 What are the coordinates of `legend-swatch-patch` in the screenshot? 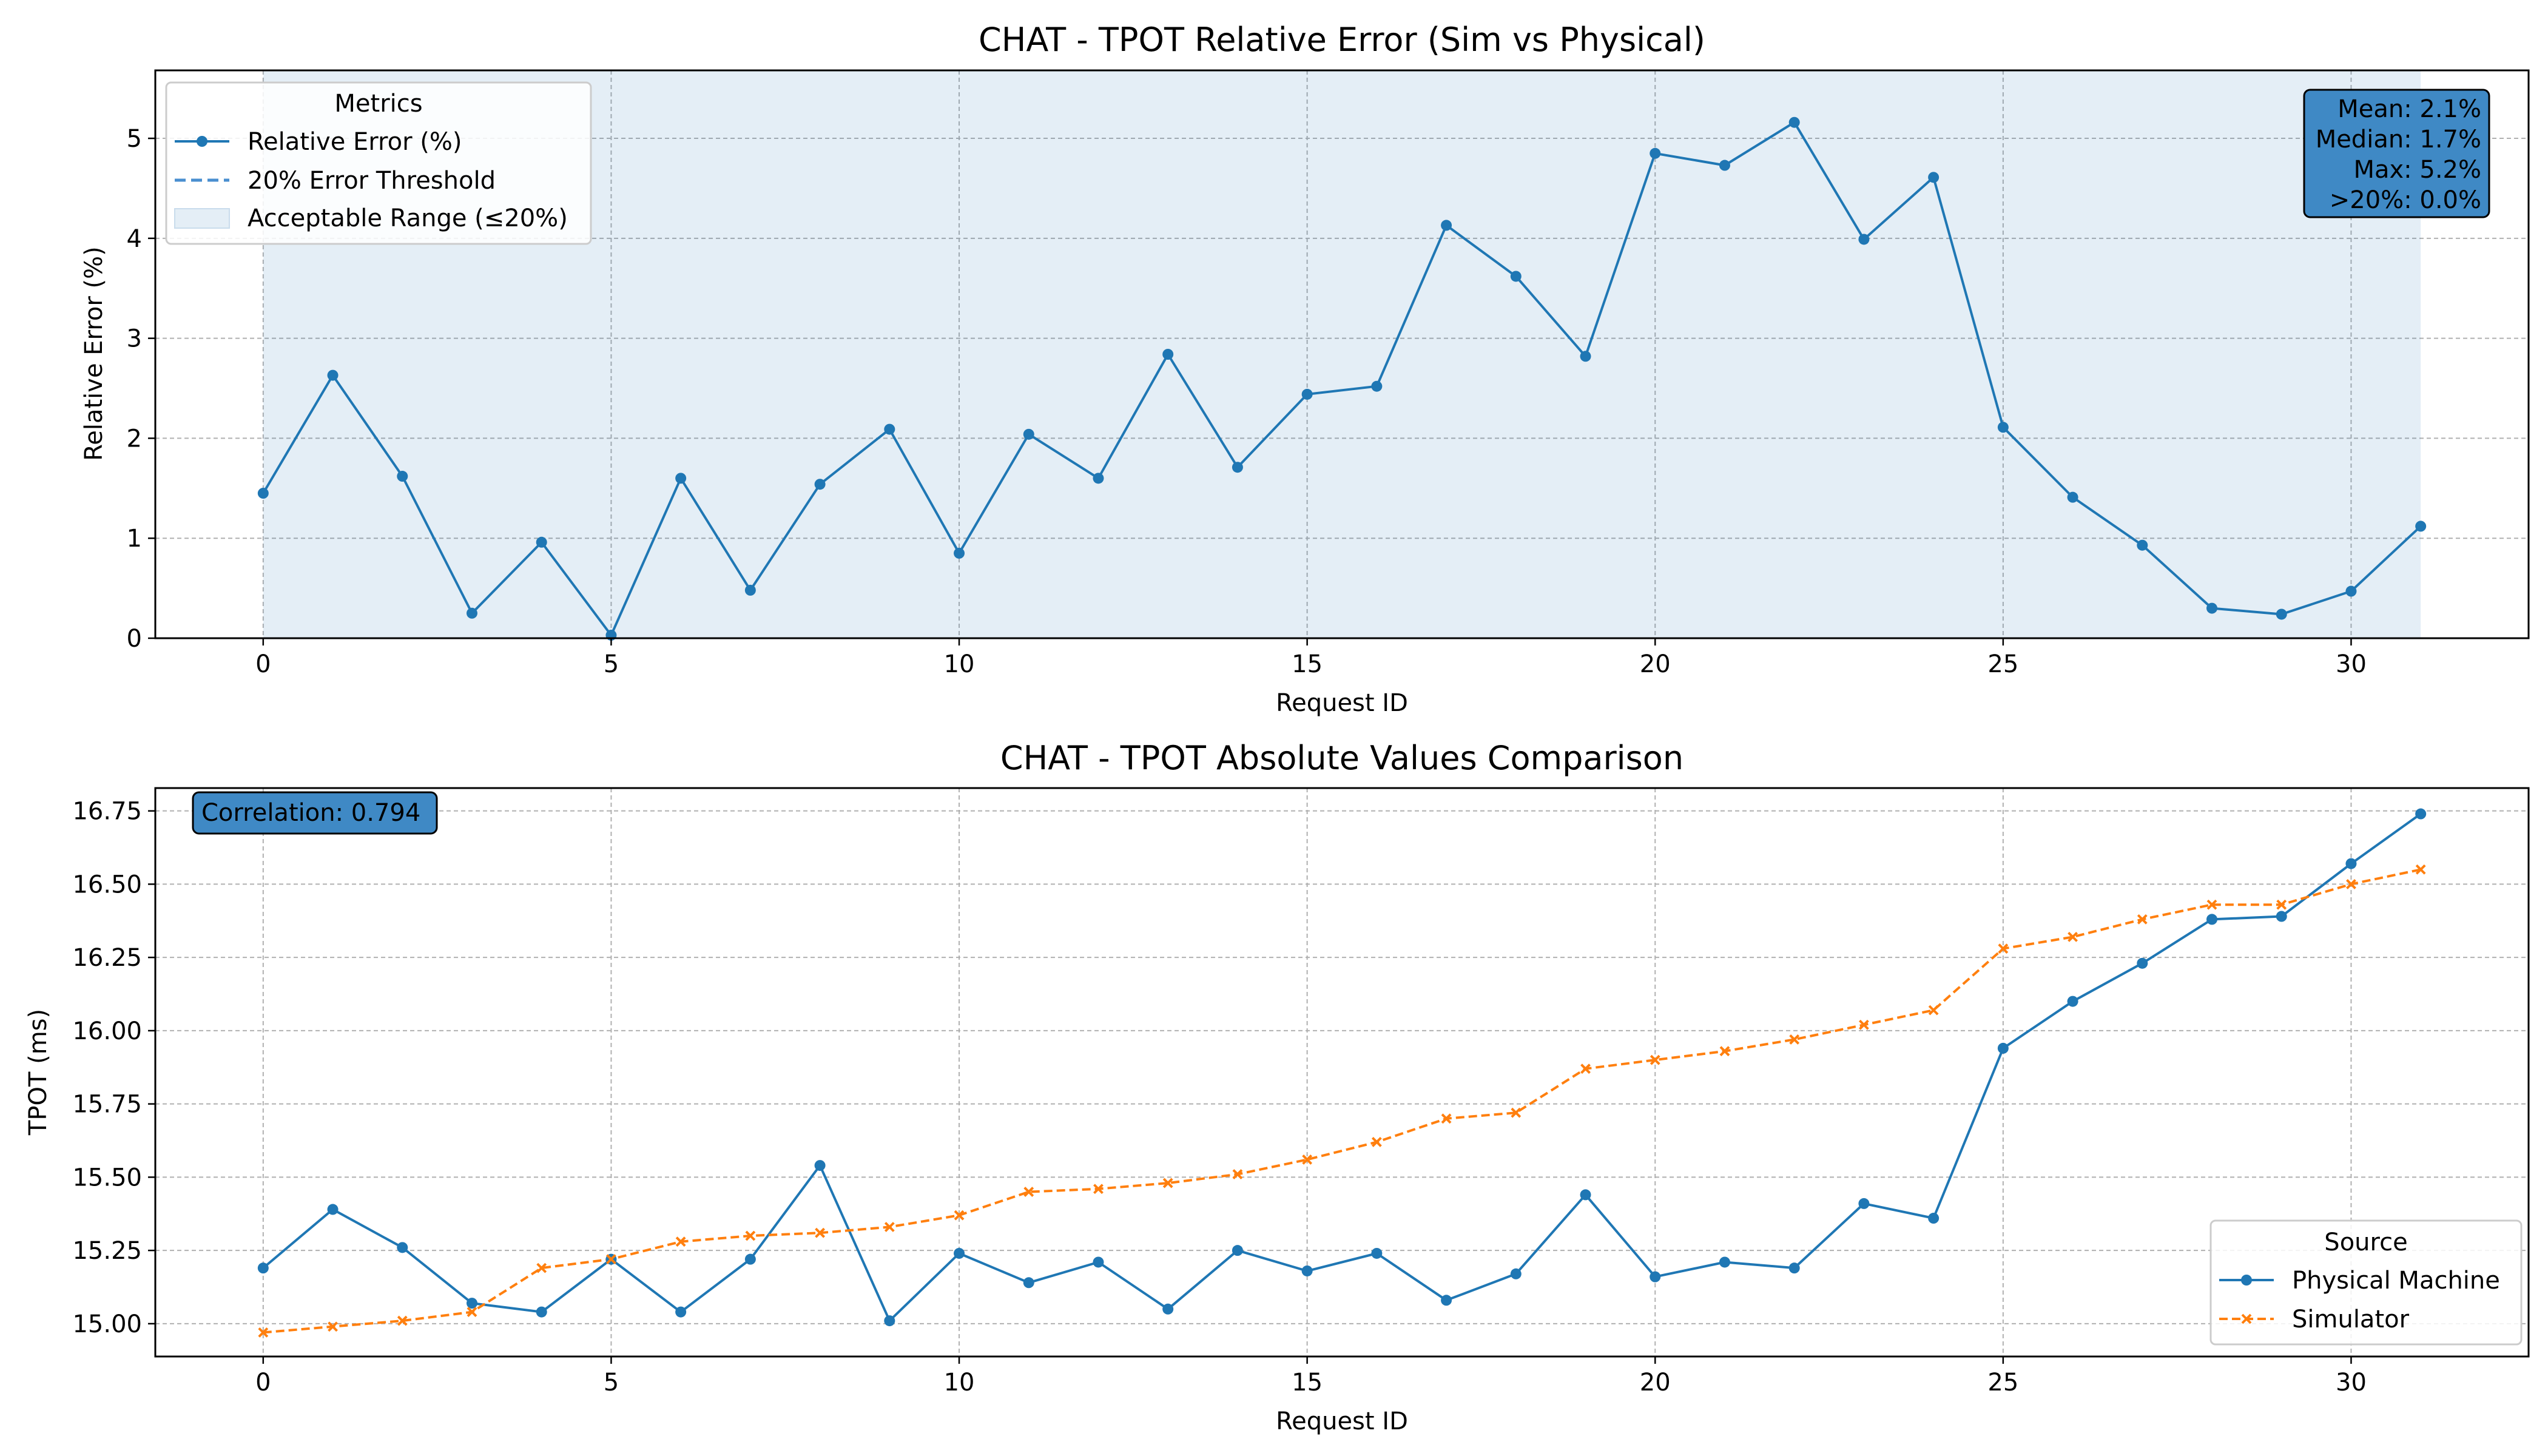 It's located at (202, 218).